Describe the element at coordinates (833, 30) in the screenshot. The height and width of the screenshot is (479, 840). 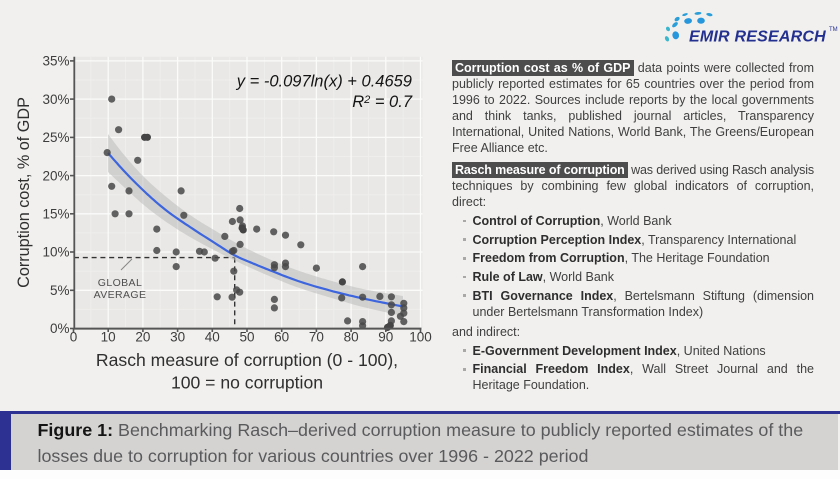
I see `svg-text: TM` at that location.